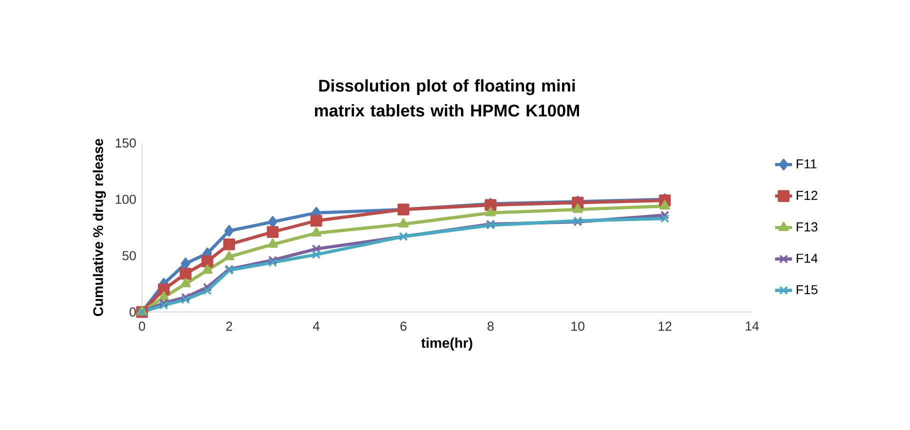 Image resolution: width=910 pixels, height=430 pixels. What do you see at coordinates (578, 326) in the screenshot?
I see `x-tick-label: 10` at bounding box center [578, 326].